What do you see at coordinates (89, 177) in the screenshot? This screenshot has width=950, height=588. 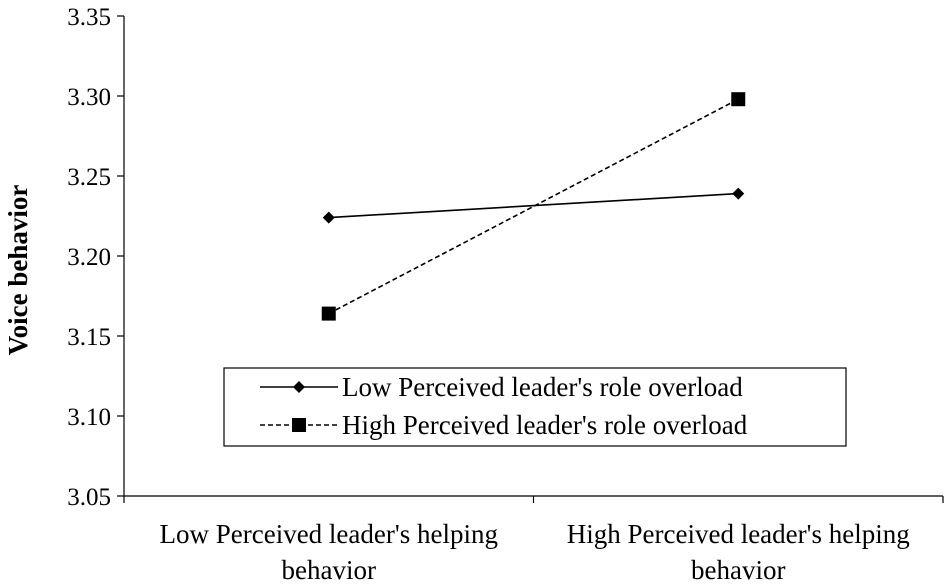 I see `y-tick-label: 3.25` at bounding box center [89, 177].